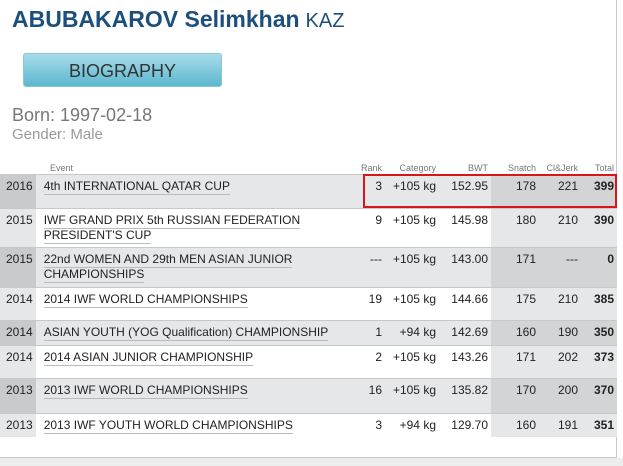  I want to click on rank-cell: ---, so click(370, 267).